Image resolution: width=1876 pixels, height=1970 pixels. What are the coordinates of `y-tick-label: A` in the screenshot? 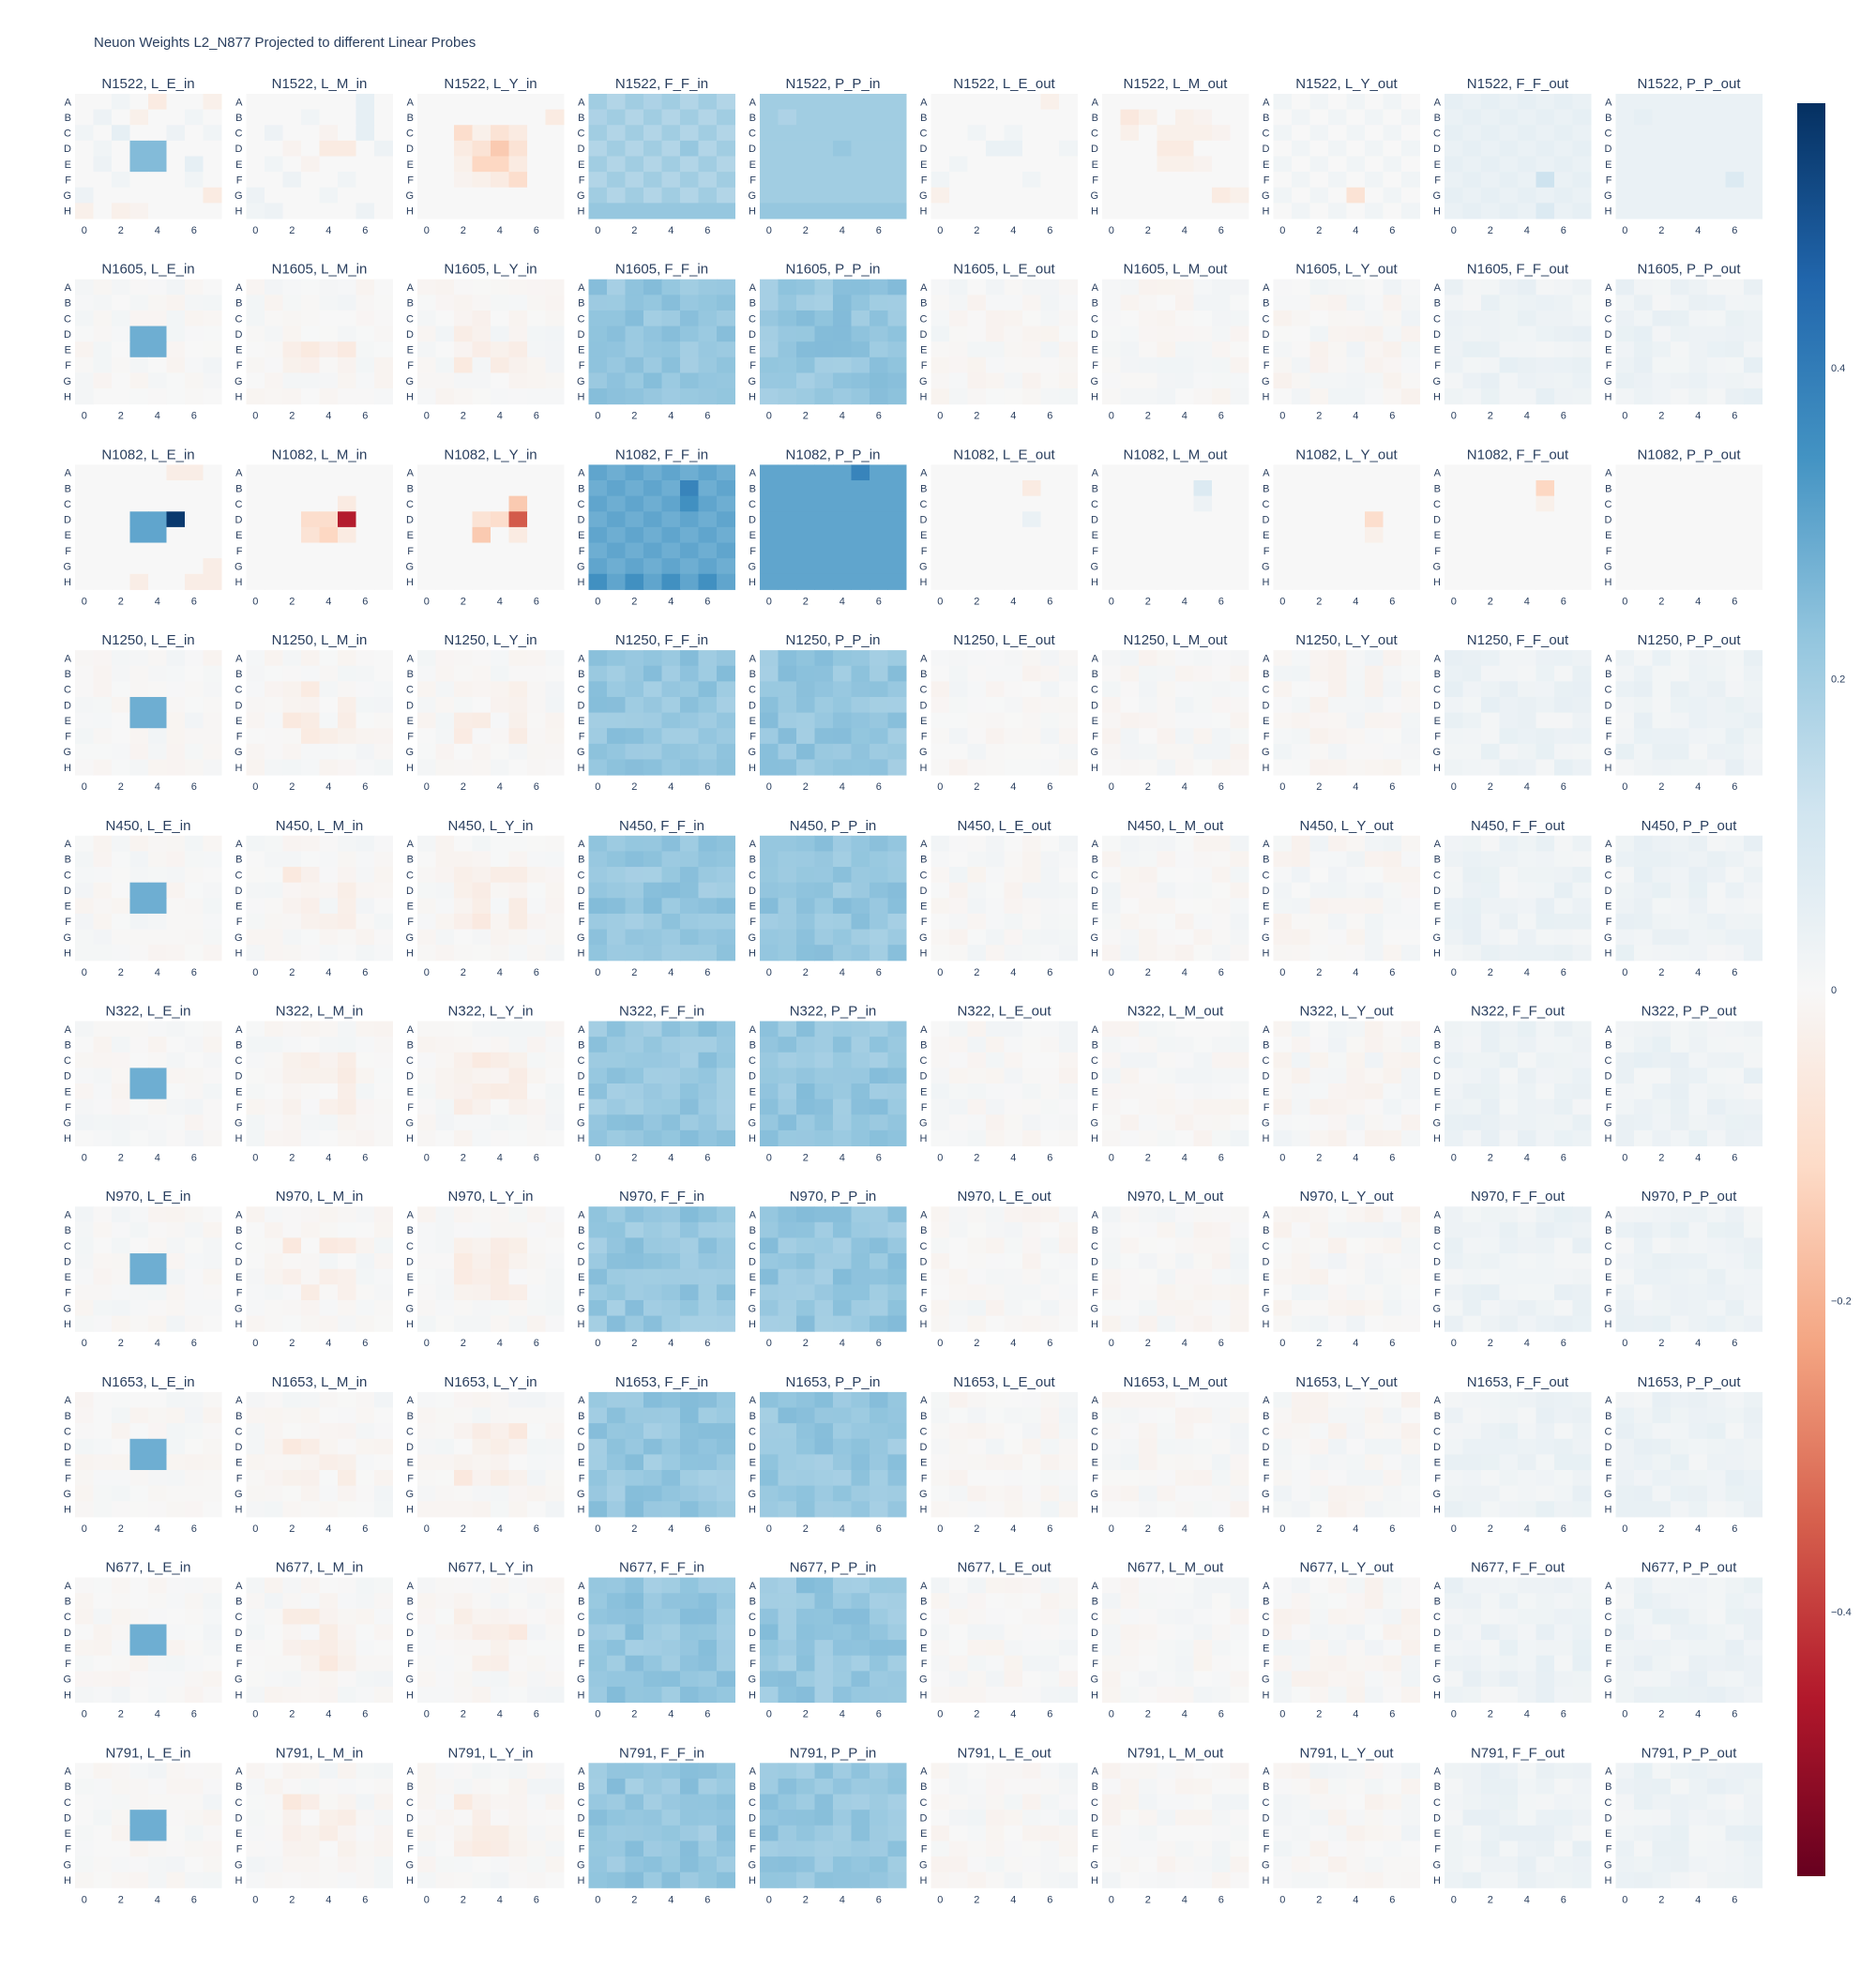 It's located at (411, 1030).